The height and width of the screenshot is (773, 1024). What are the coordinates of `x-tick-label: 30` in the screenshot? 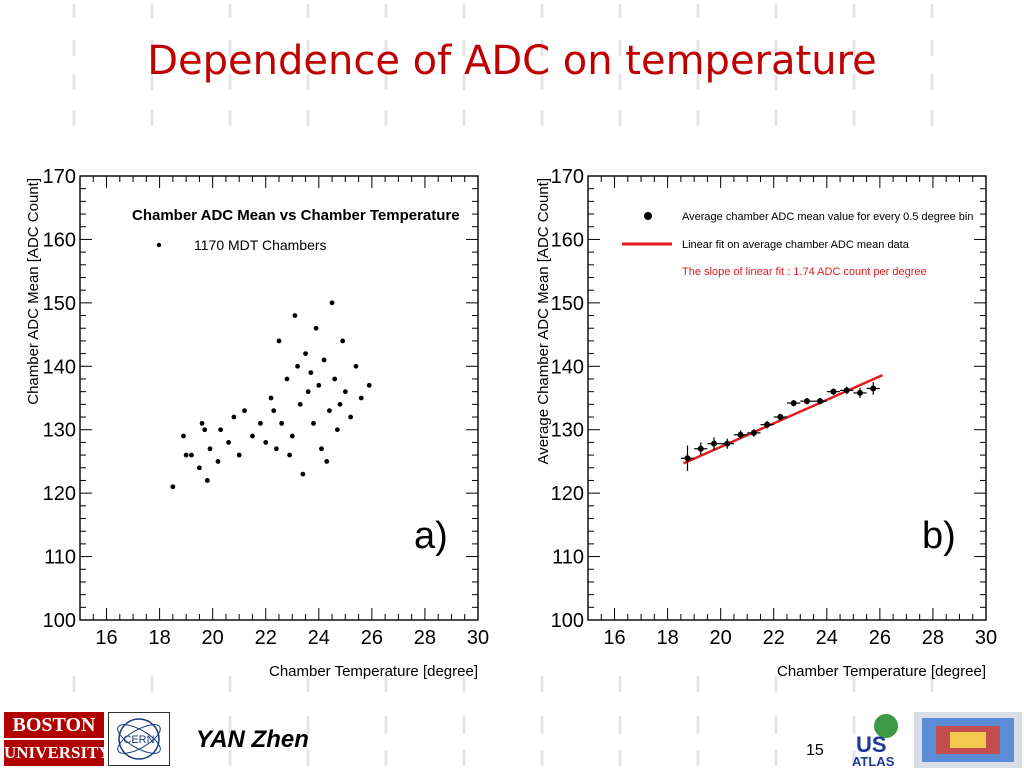 It's located at (986, 638).